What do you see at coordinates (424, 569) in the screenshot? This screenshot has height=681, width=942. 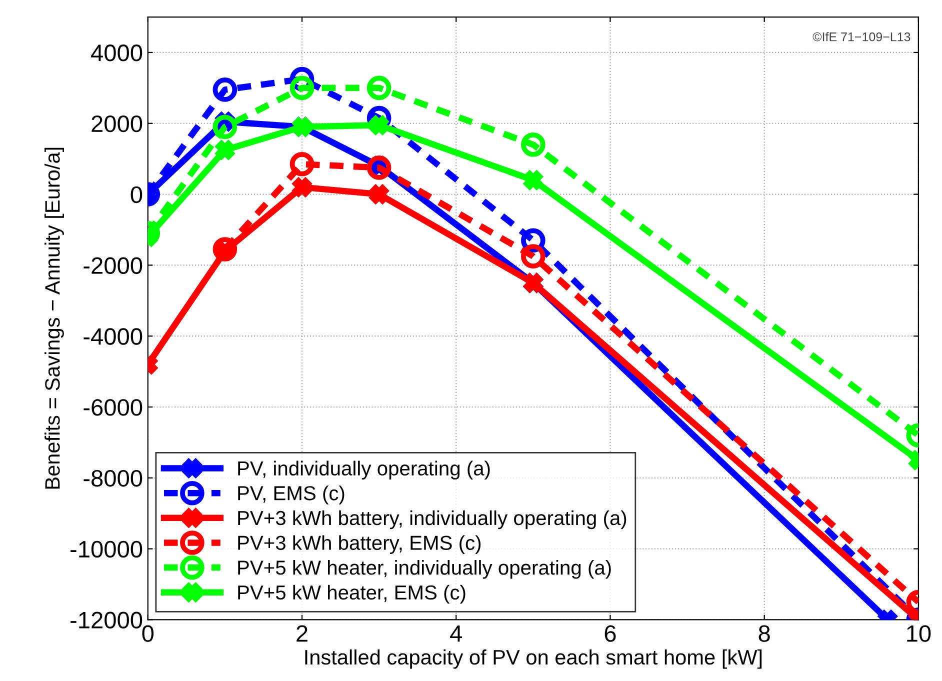 I see `legend-label: PV+5 kW heater, individually operating (a)` at bounding box center [424, 569].